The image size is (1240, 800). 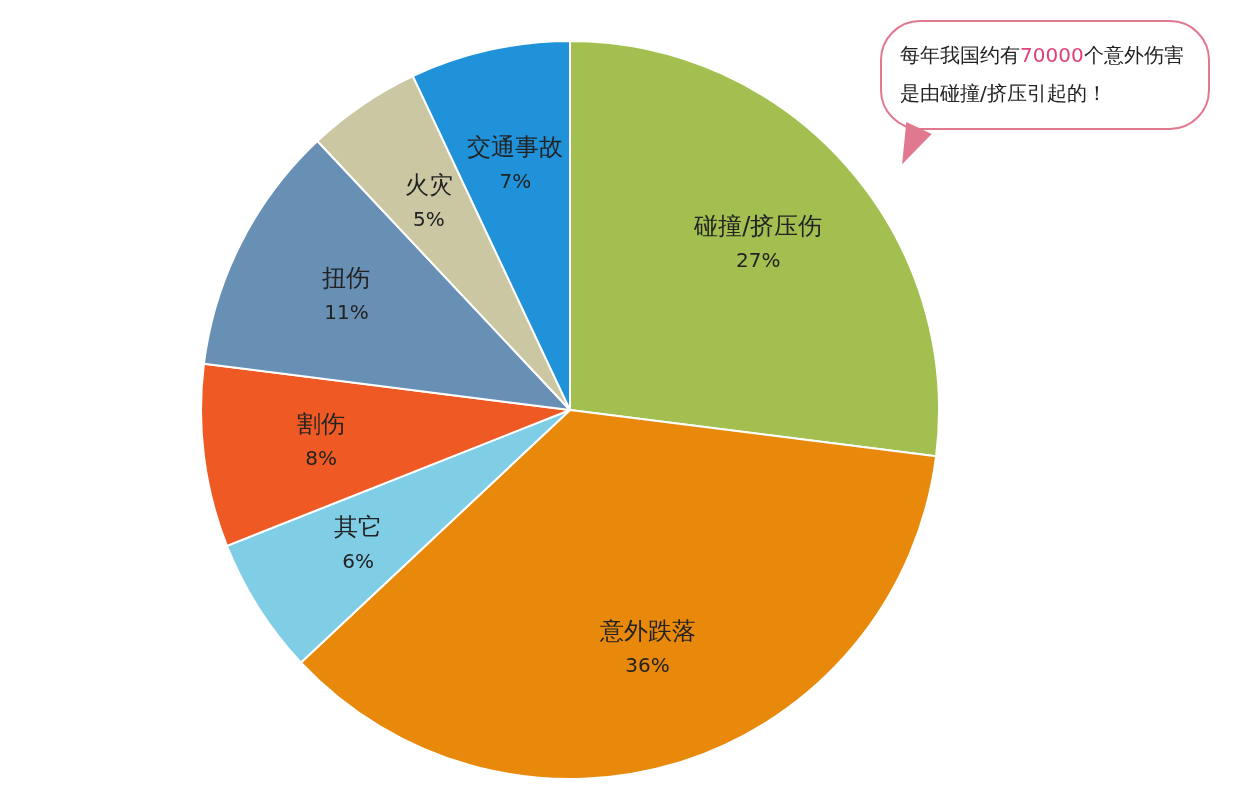 What do you see at coordinates (346, 278) in the screenshot?
I see `slice-label: 扭伤` at bounding box center [346, 278].